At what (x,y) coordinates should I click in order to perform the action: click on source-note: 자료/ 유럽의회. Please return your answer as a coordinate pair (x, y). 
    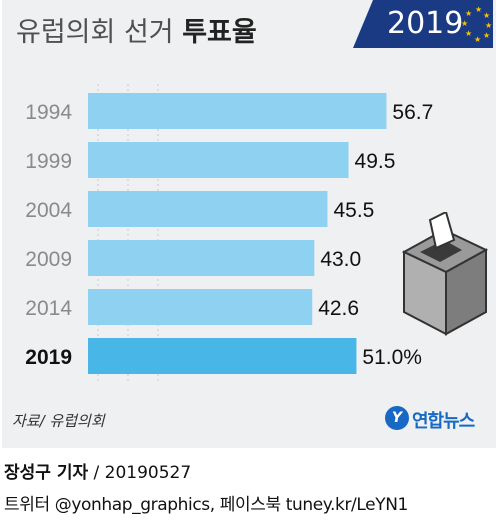
    Looking at the image, I should click on (58, 421).